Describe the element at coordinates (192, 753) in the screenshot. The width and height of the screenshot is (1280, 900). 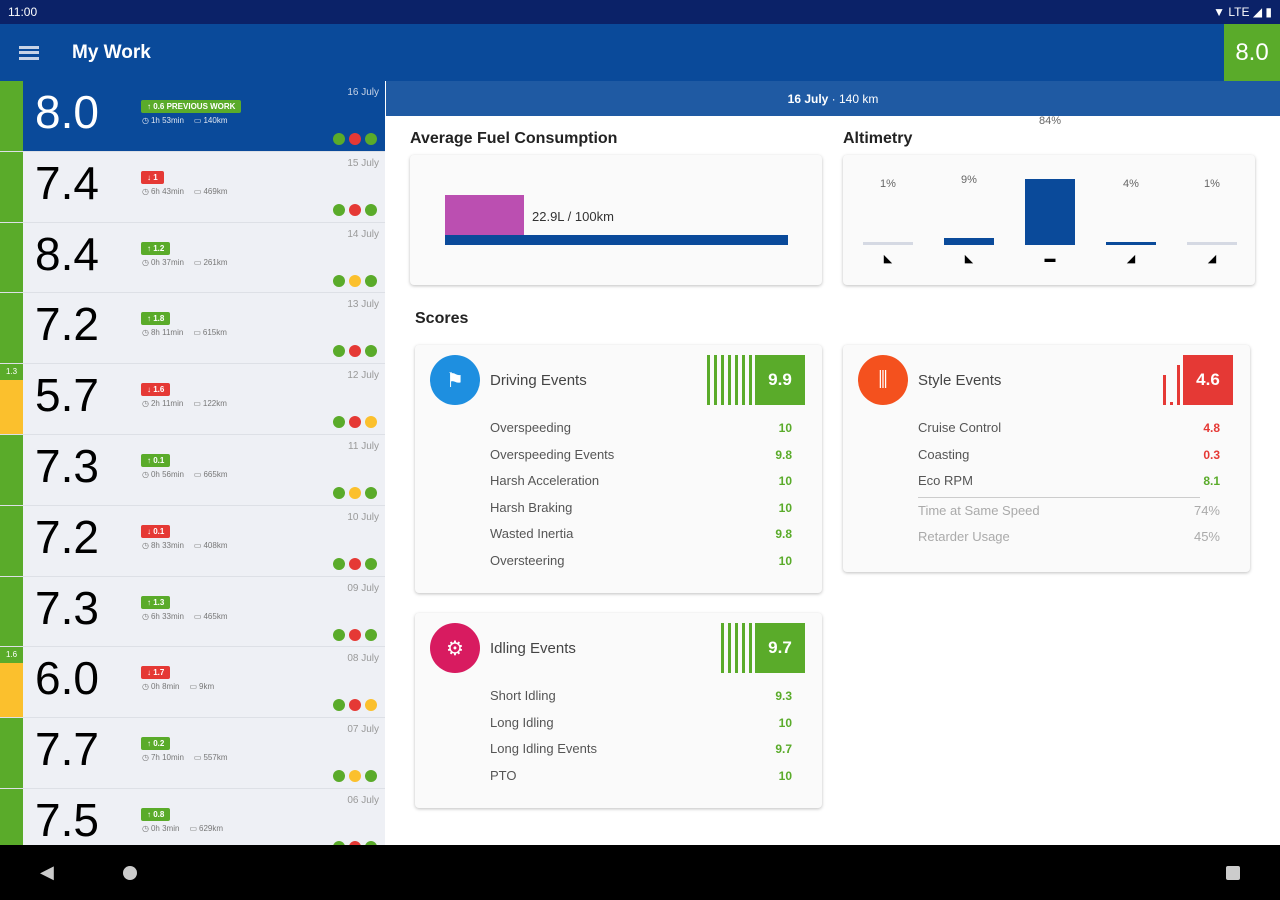
I see `work-list-item: 7.7 ↑ 0.2 ◷ 7h 10min ▭ 557km 07 July` at that location.